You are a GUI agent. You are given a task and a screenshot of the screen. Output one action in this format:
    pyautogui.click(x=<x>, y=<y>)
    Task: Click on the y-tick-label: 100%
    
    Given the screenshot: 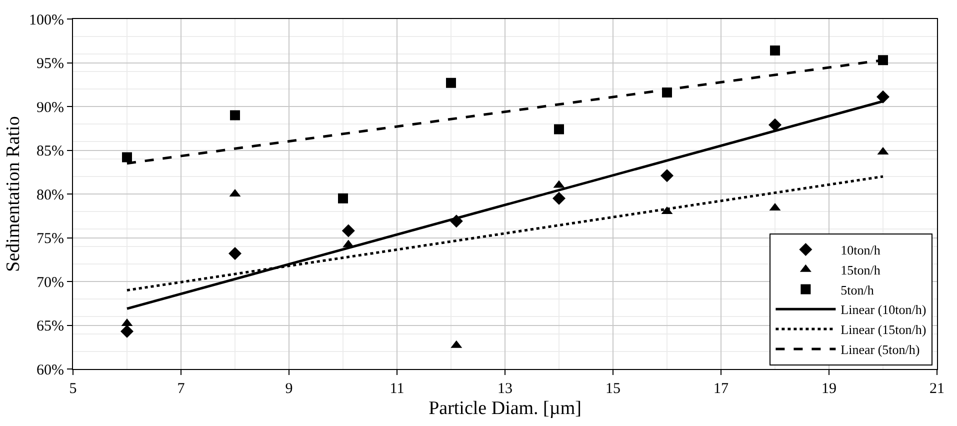 What is the action you would take?
    pyautogui.click(x=46, y=20)
    